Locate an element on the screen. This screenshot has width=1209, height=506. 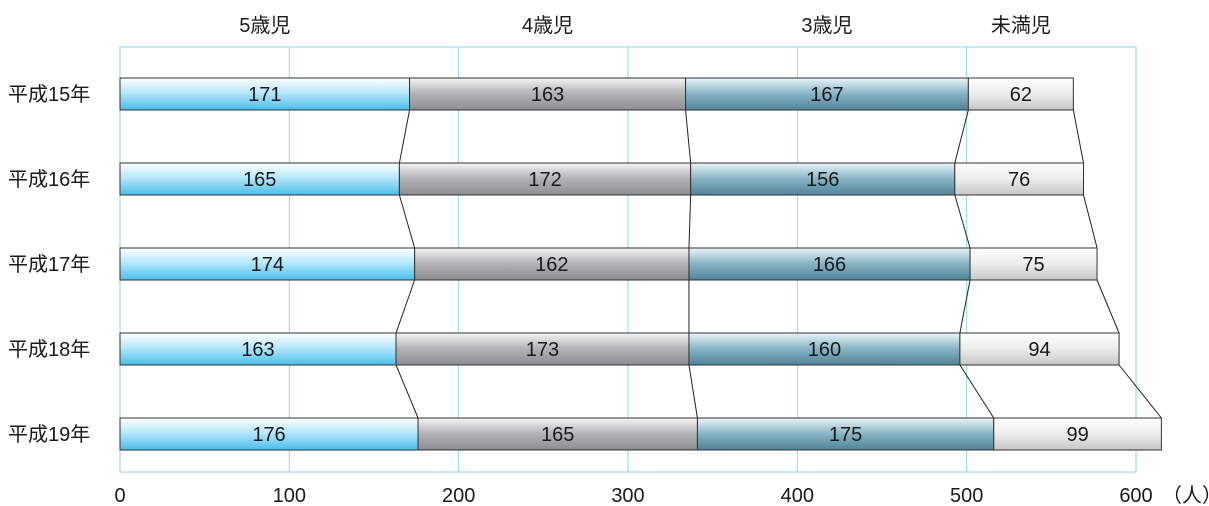
data-label: 160 is located at coordinates (824, 350).